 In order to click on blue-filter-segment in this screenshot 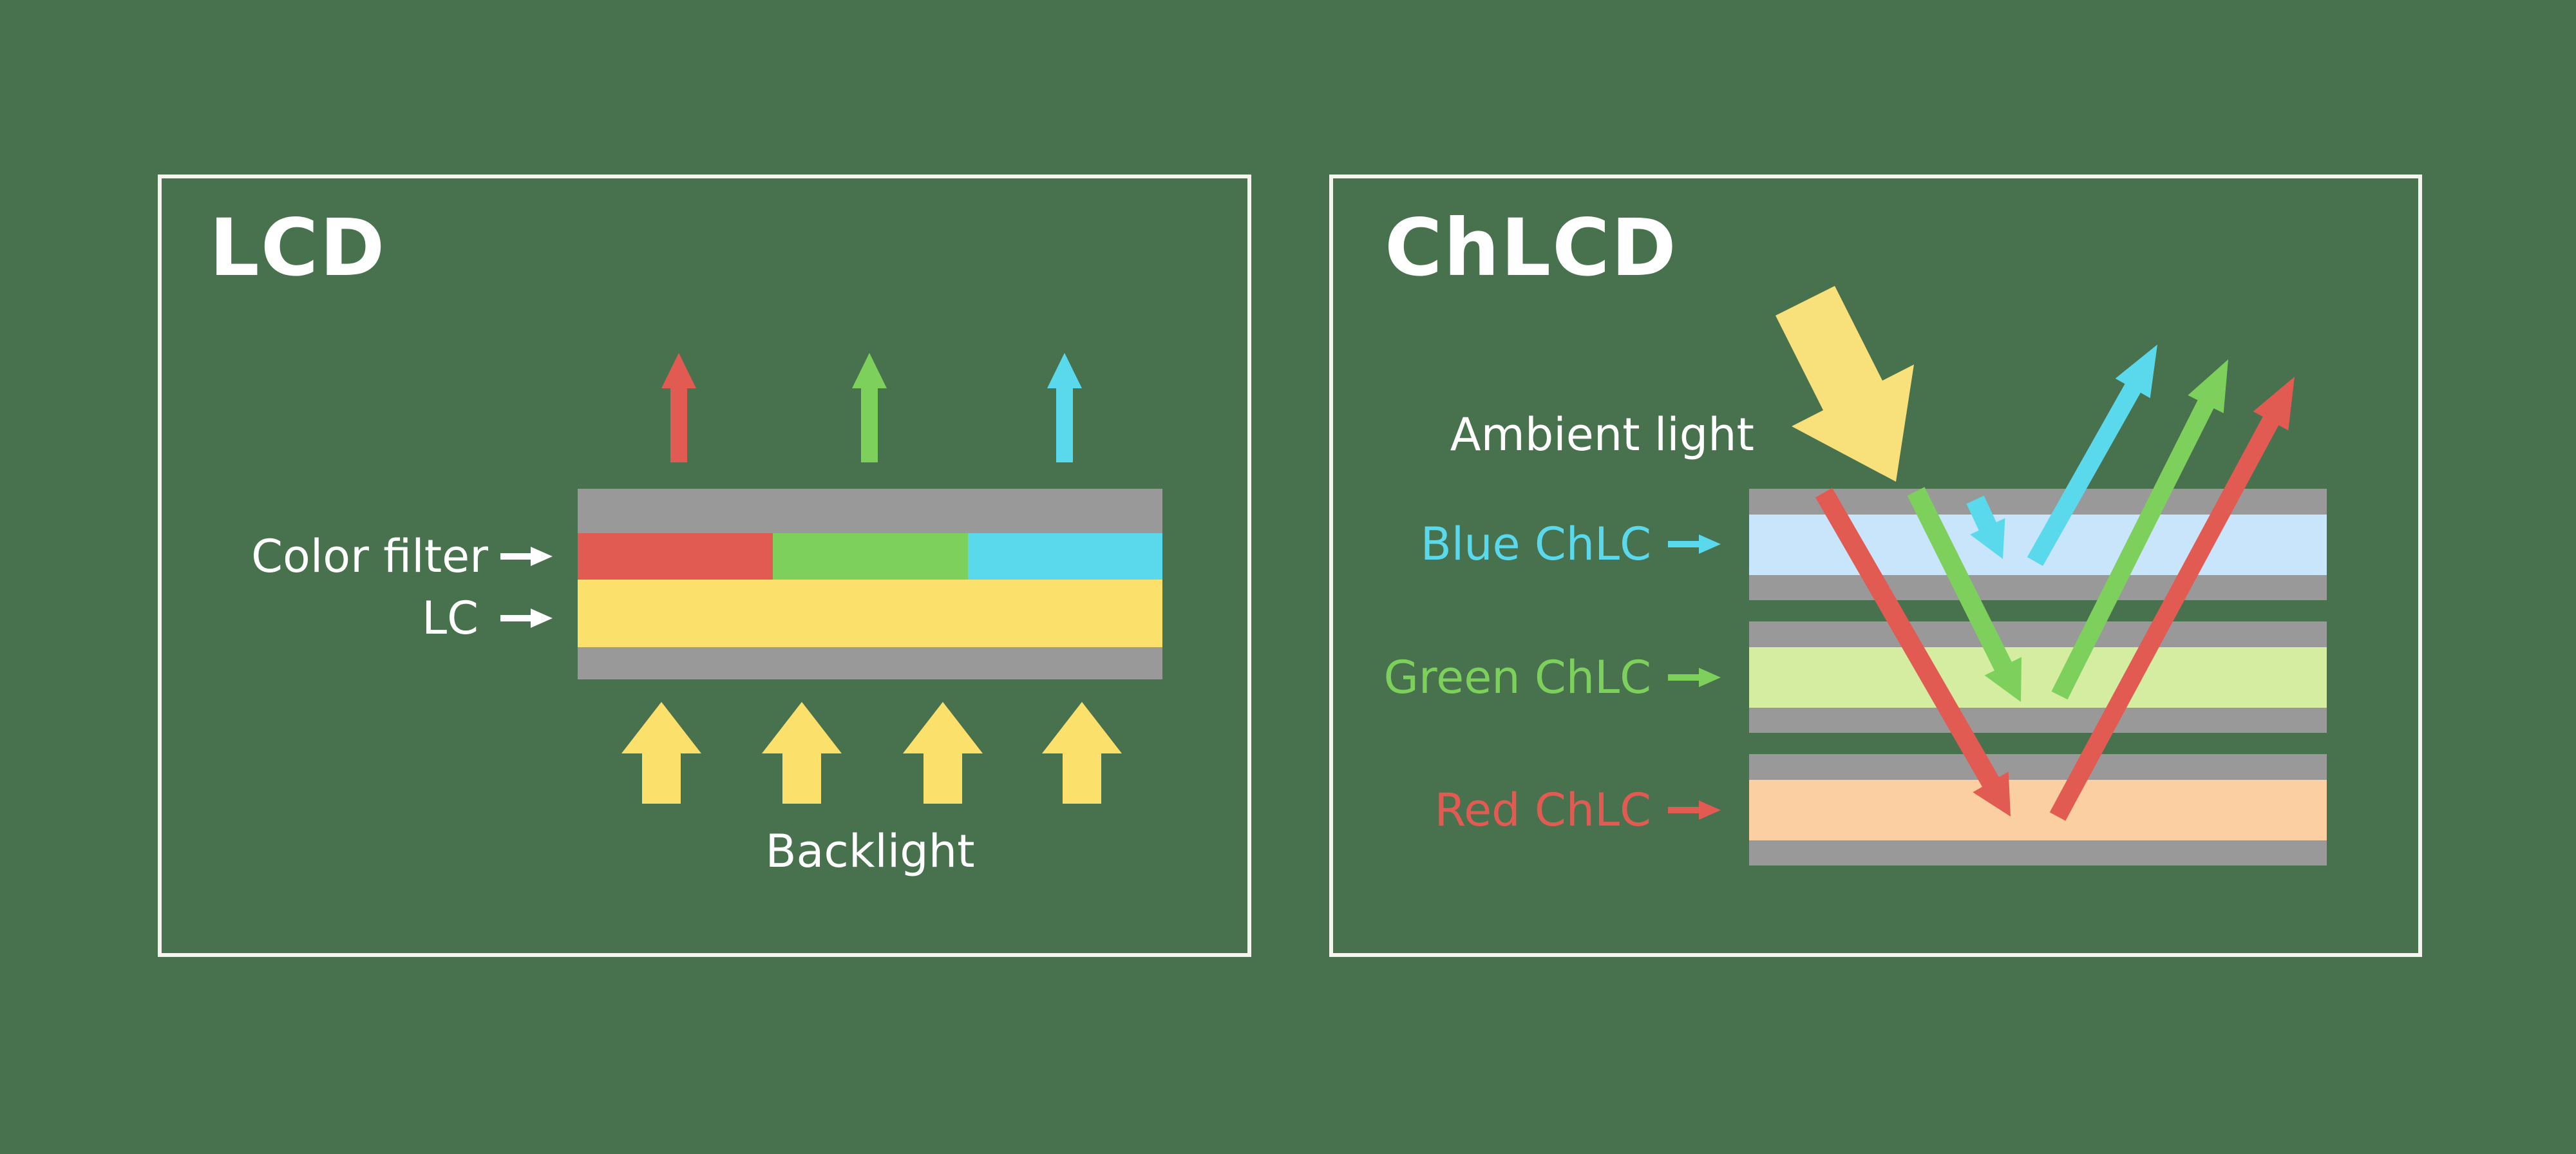, I will do `click(1065, 556)`.